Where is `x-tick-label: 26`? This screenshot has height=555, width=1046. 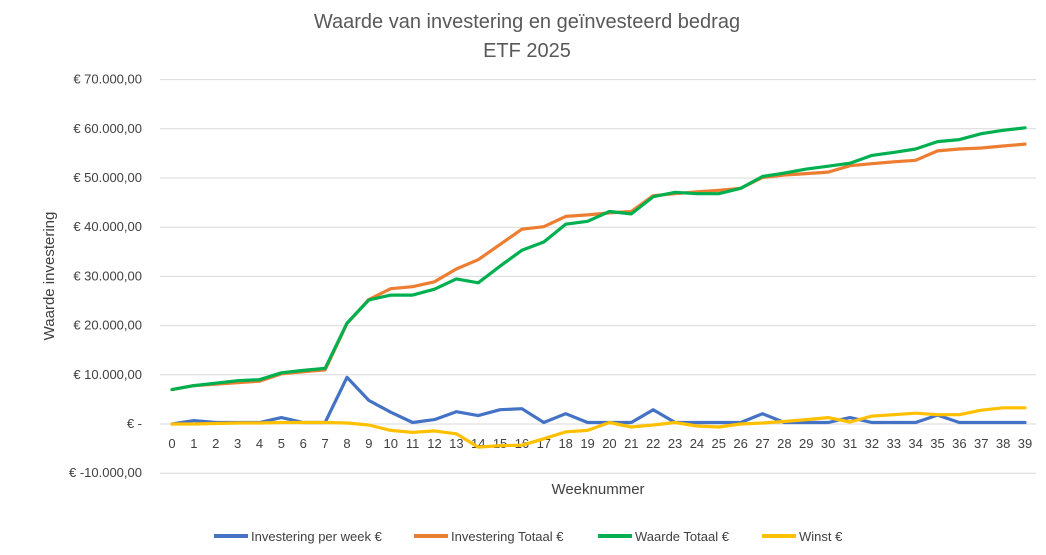 x-tick-label: 26 is located at coordinates (740, 443).